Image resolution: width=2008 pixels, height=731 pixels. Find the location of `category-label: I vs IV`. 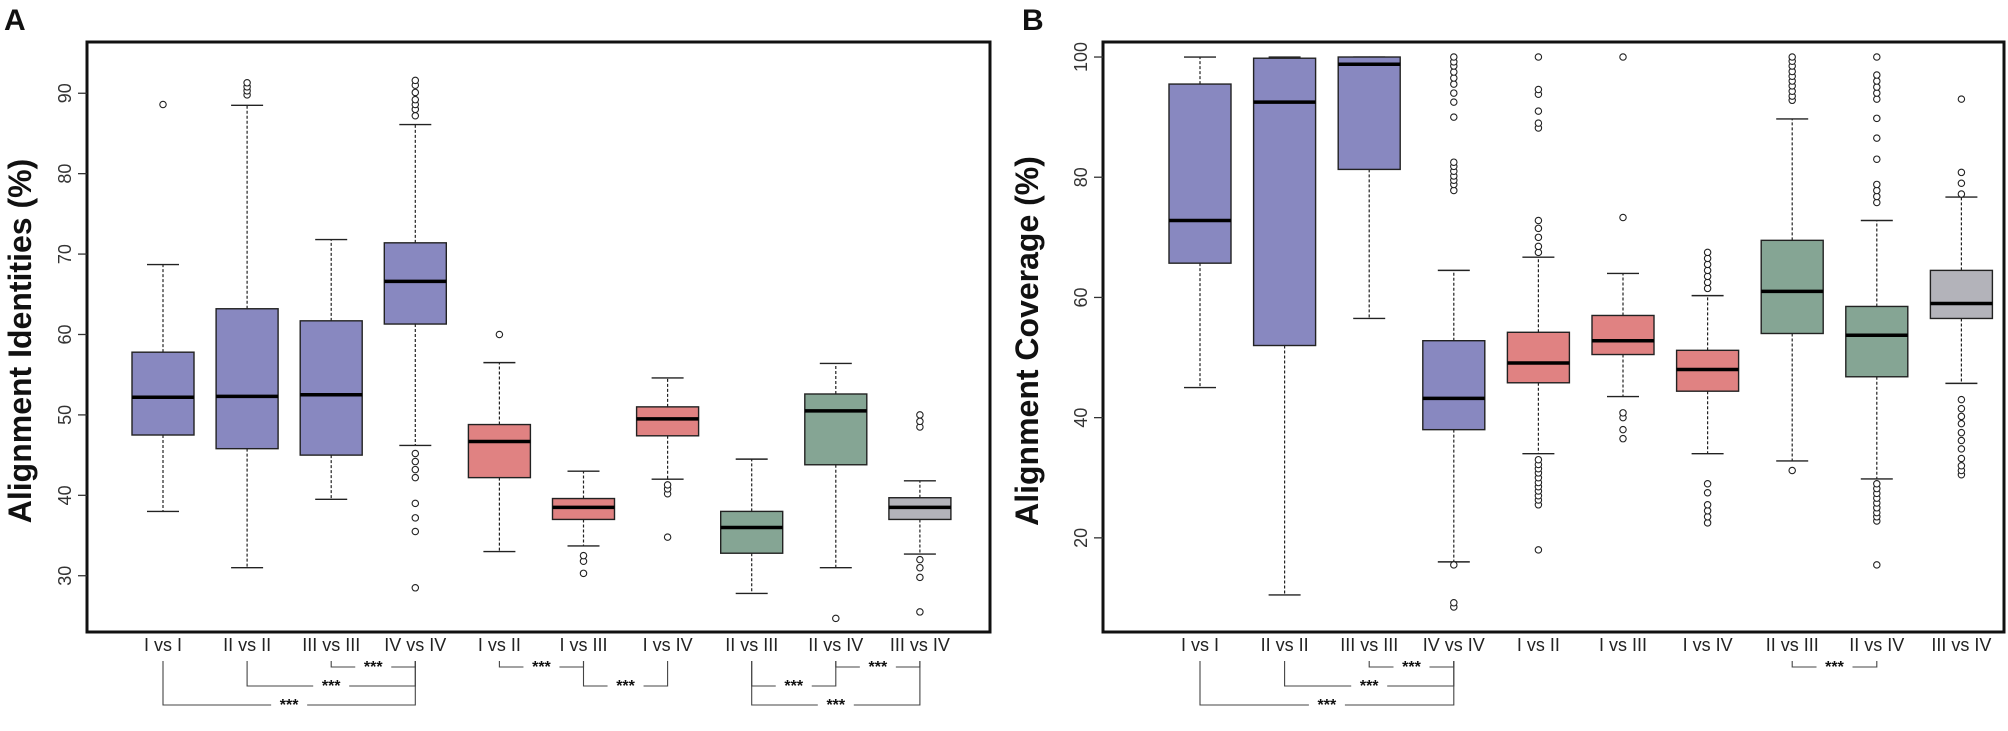

category-label: I vs IV is located at coordinates (1708, 645).